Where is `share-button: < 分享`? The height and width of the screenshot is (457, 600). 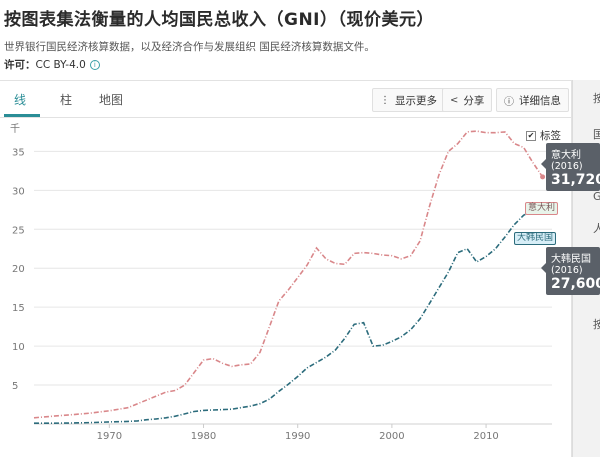 share-button: < 分享 is located at coordinates (467, 100).